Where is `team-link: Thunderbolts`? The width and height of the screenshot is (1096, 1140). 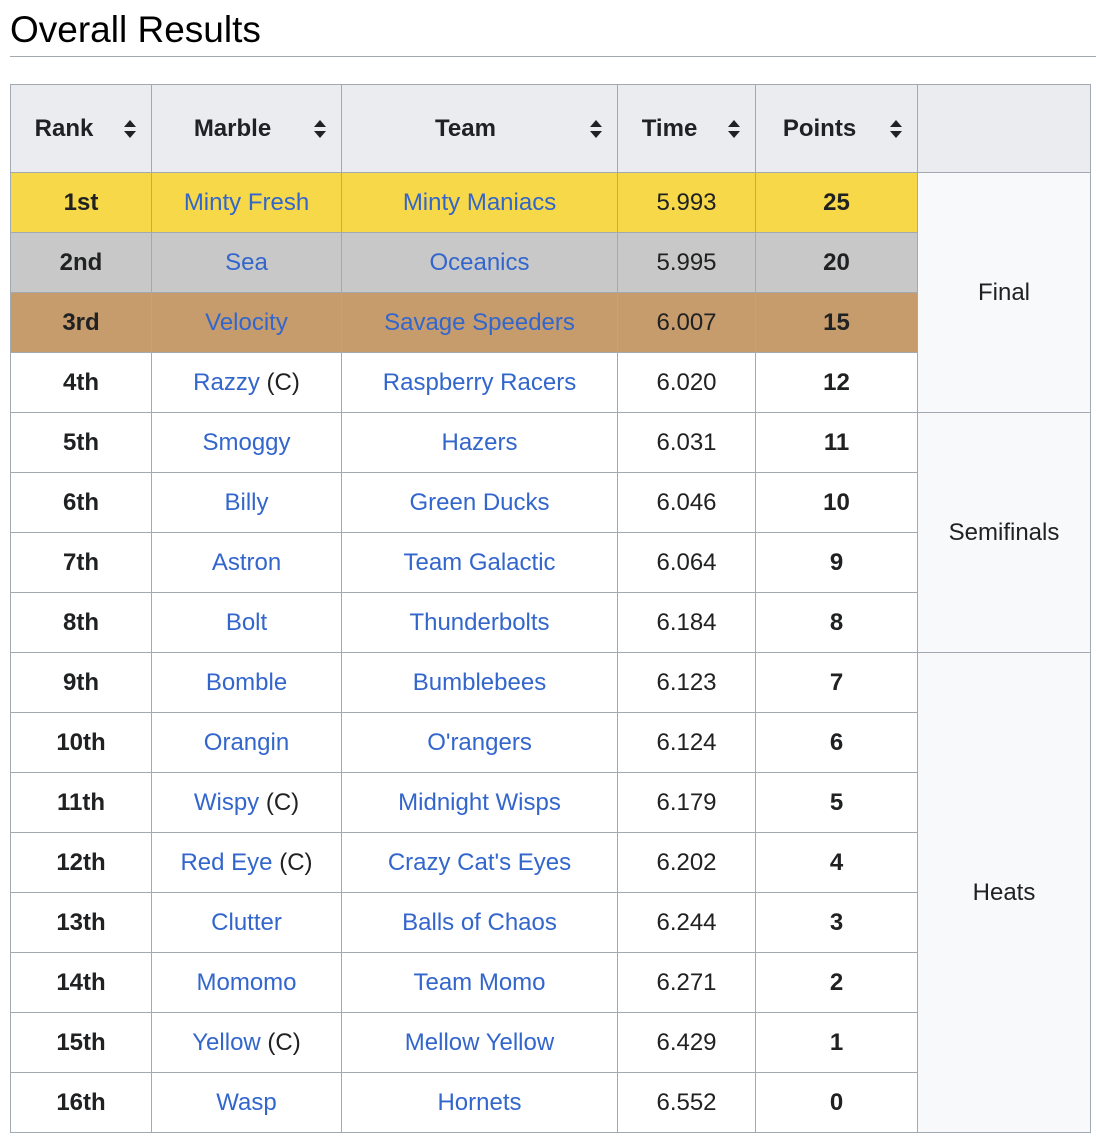
team-link: Thunderbolts is located at coordinates (479, 622).